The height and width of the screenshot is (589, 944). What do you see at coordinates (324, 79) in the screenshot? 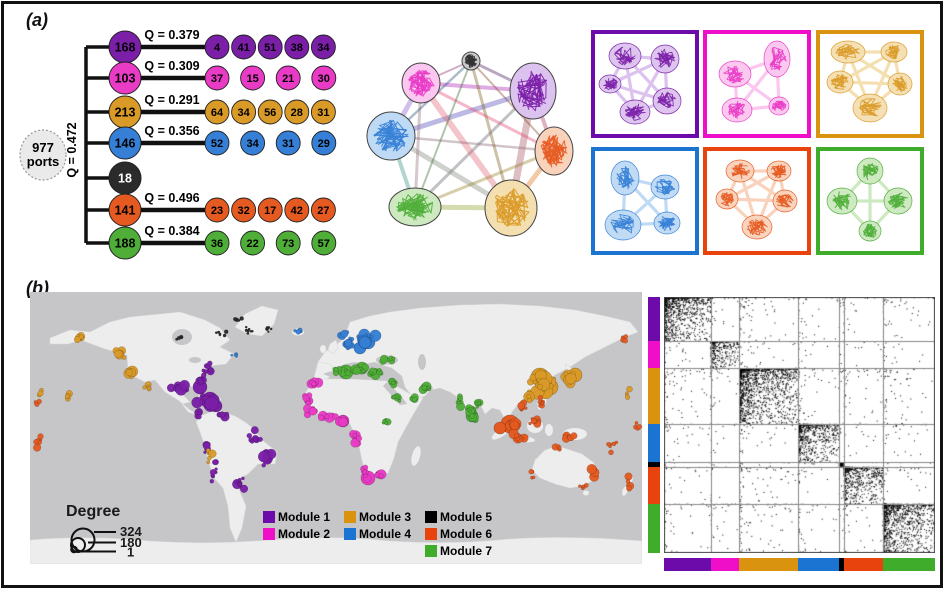
I see `submodule-size: 30` at bounding box center [324, 79].